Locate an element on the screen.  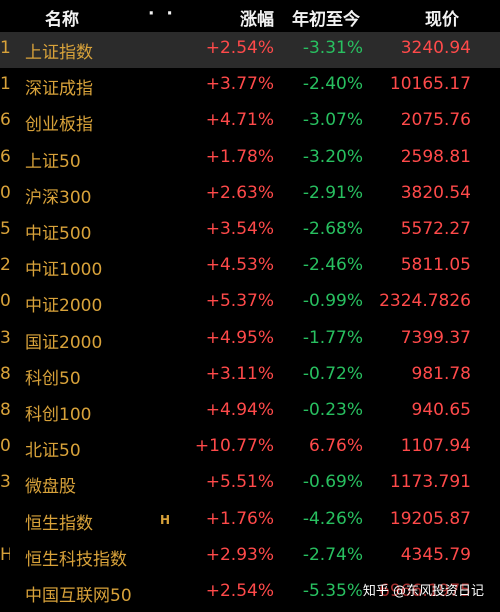
table-row: 1 深证成指 +3.77% -2.40% 10165.17 is located at coordinates (250, 86).